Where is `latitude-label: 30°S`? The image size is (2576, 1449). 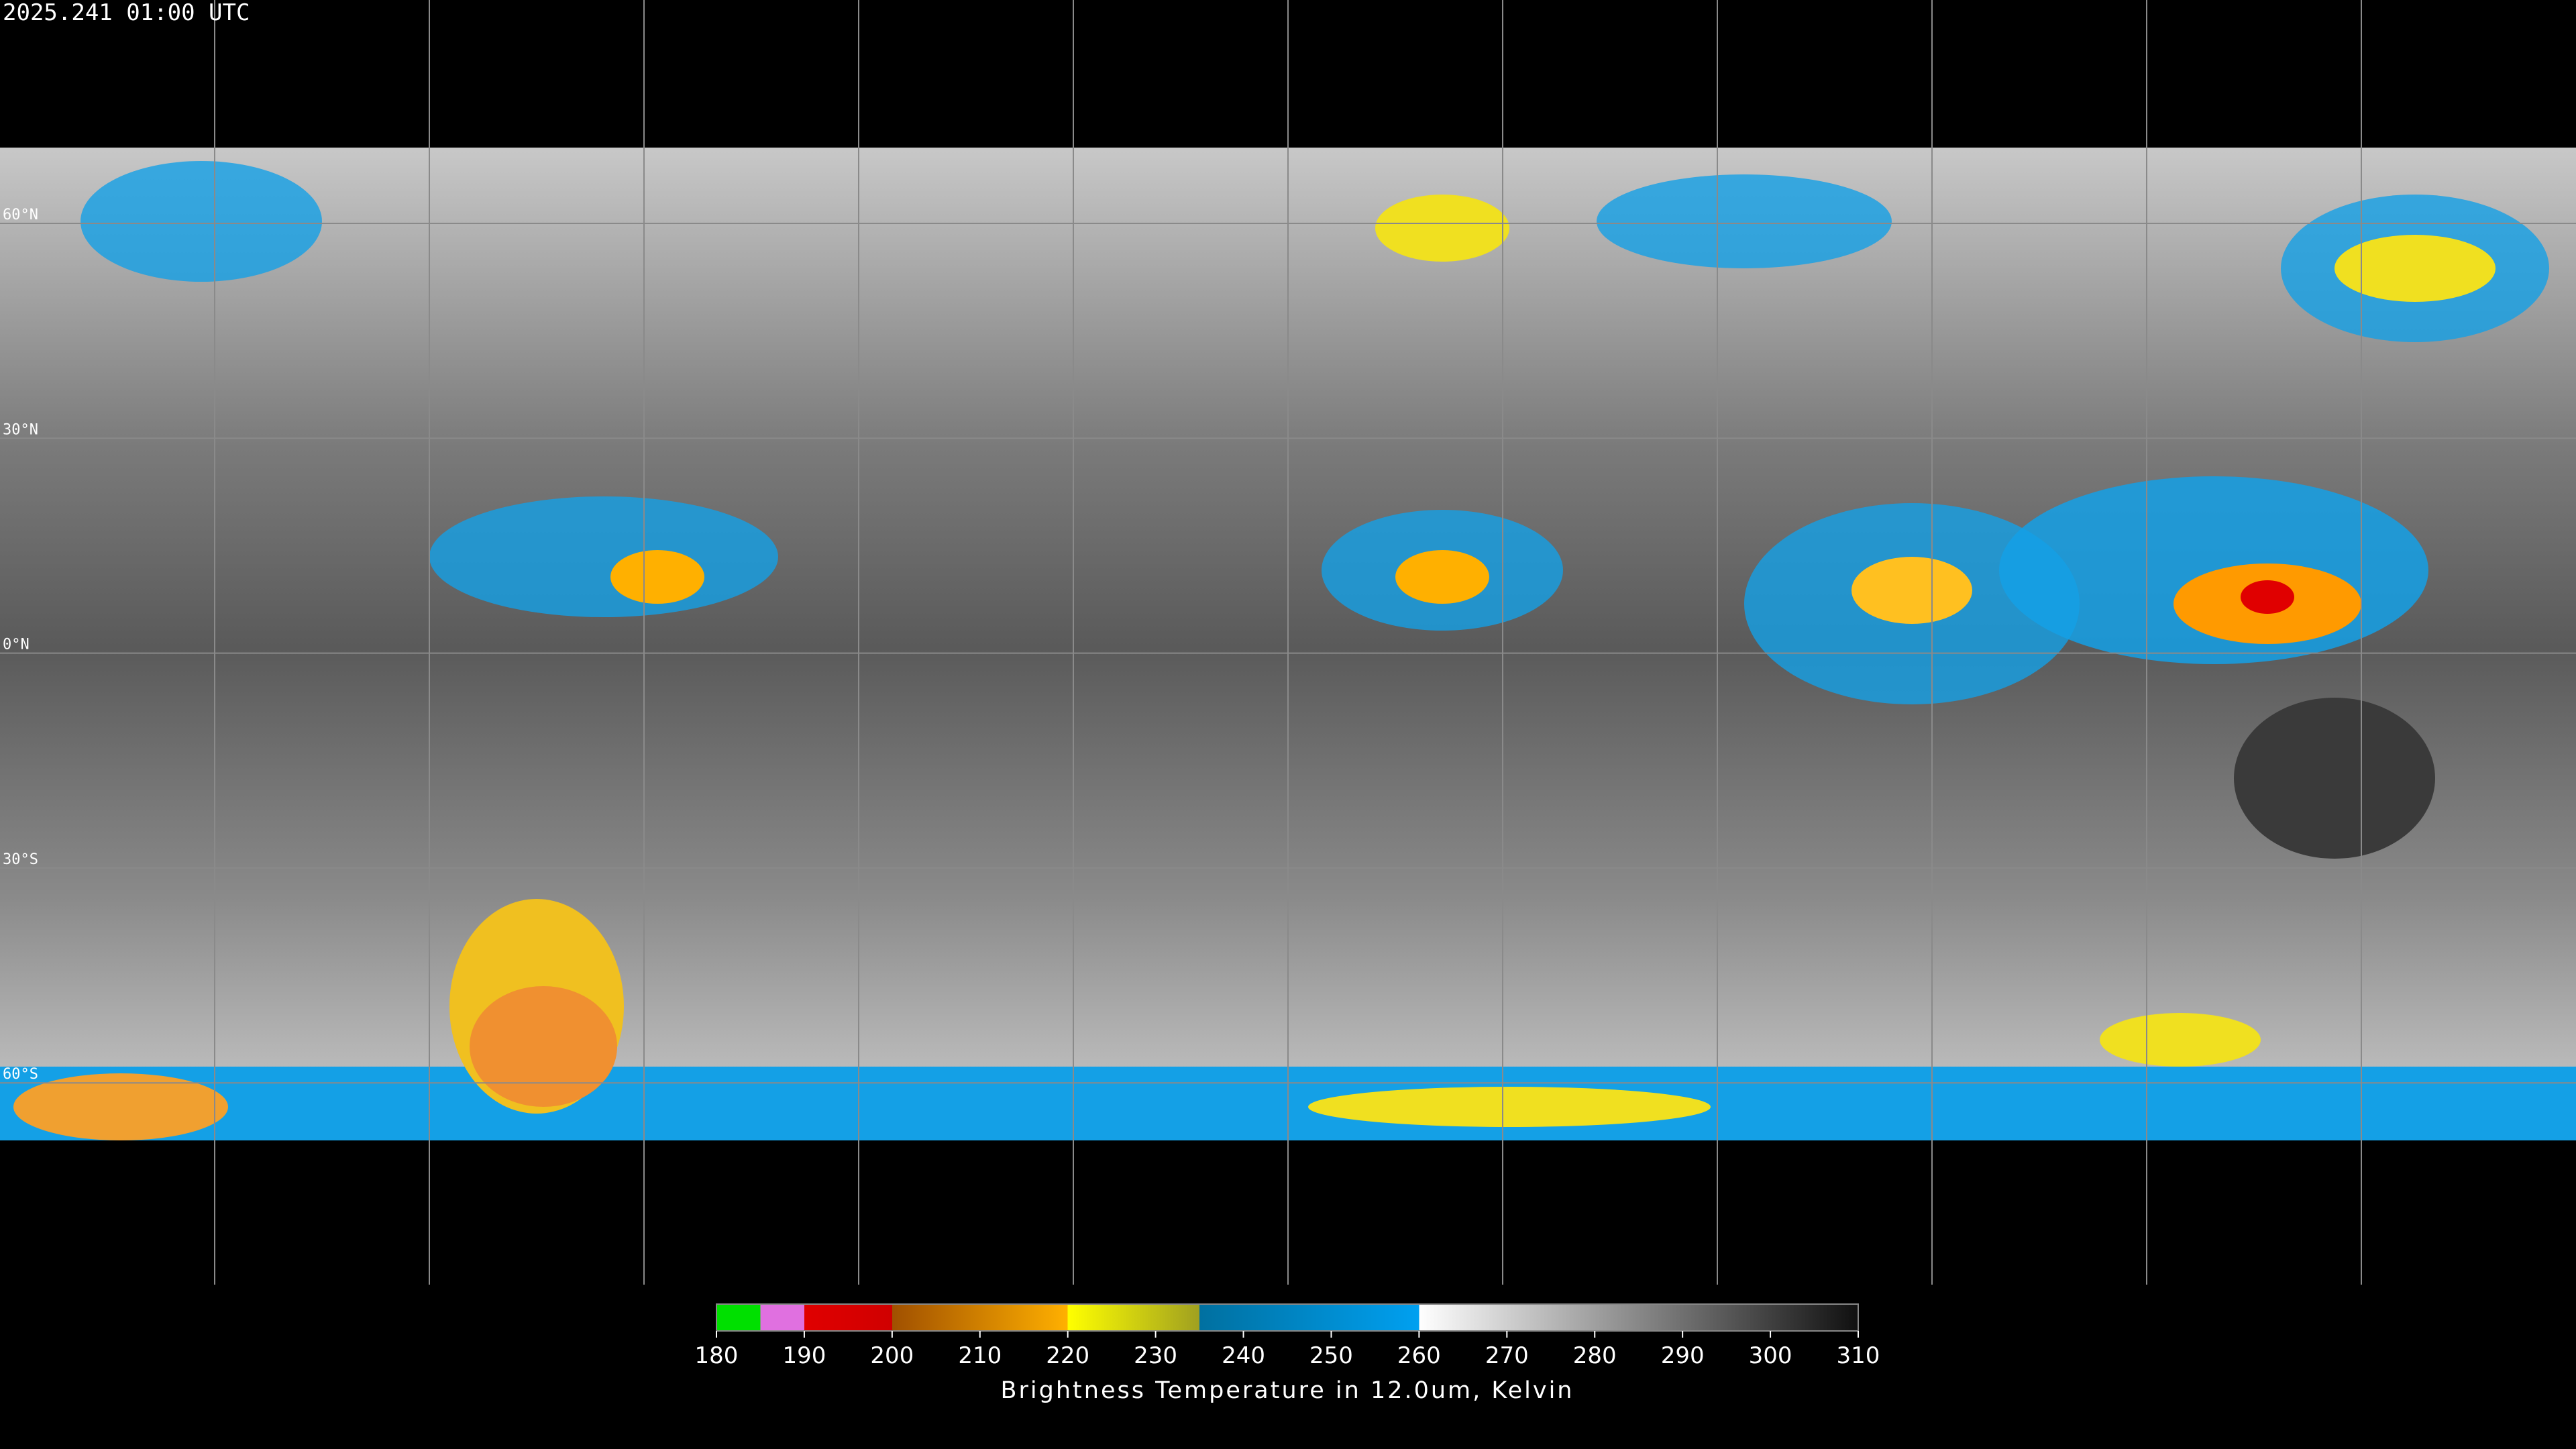
latitude-label: 30°S is located at coordinates (20, 859).